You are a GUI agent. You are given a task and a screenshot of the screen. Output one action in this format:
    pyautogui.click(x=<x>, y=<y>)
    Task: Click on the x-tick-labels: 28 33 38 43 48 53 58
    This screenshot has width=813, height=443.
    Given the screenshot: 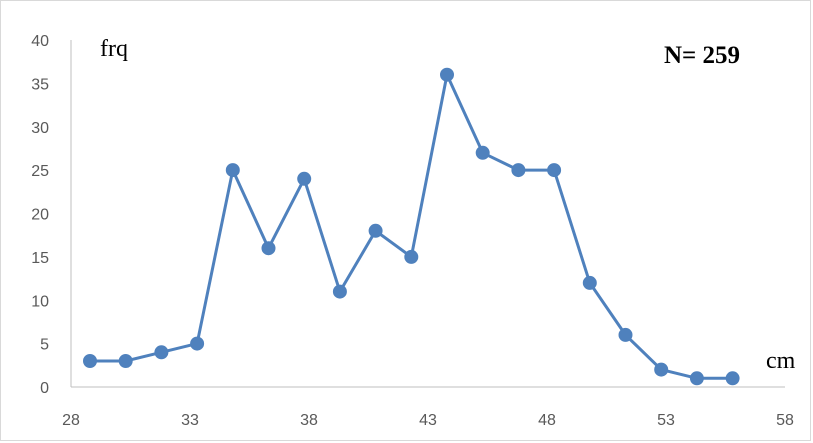 What is the action you would take?
    pyautogui.click(x=428, y=420)
    